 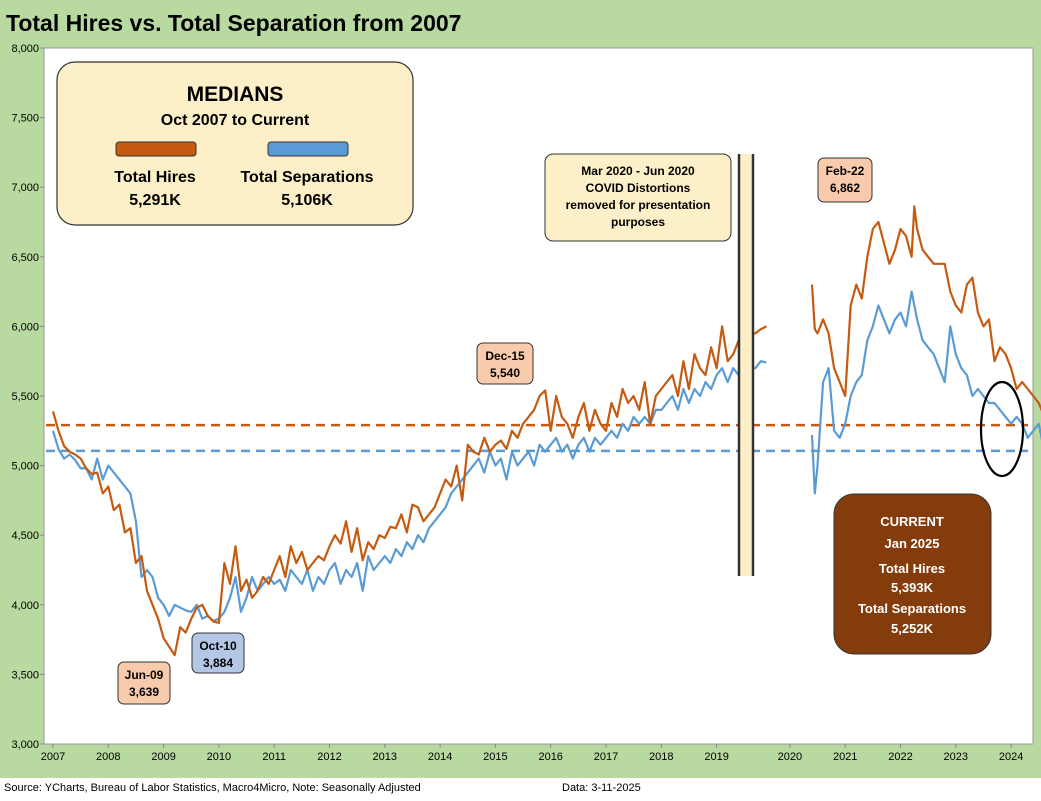 I want to click on callout-box-feb22, so click(x=845, y=180).